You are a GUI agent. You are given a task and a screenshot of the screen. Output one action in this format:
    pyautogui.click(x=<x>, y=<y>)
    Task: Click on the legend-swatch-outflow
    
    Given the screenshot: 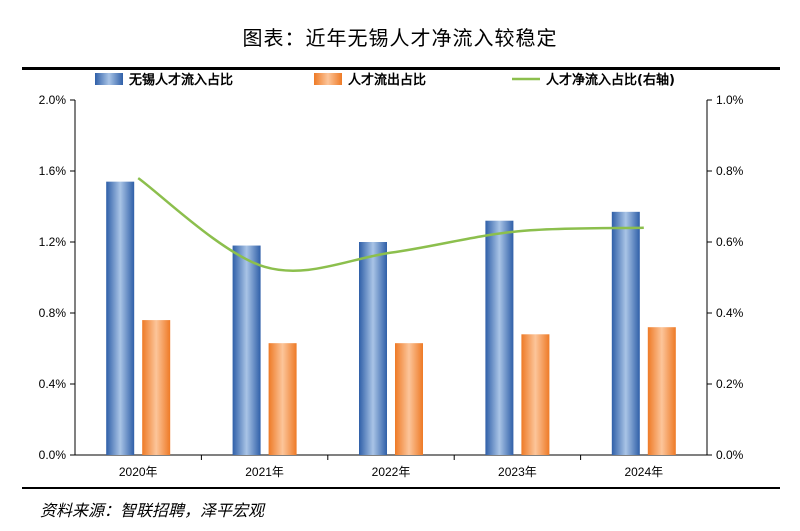 What is the action you would take?
    pyautogui.click(x=328, y=79)
    